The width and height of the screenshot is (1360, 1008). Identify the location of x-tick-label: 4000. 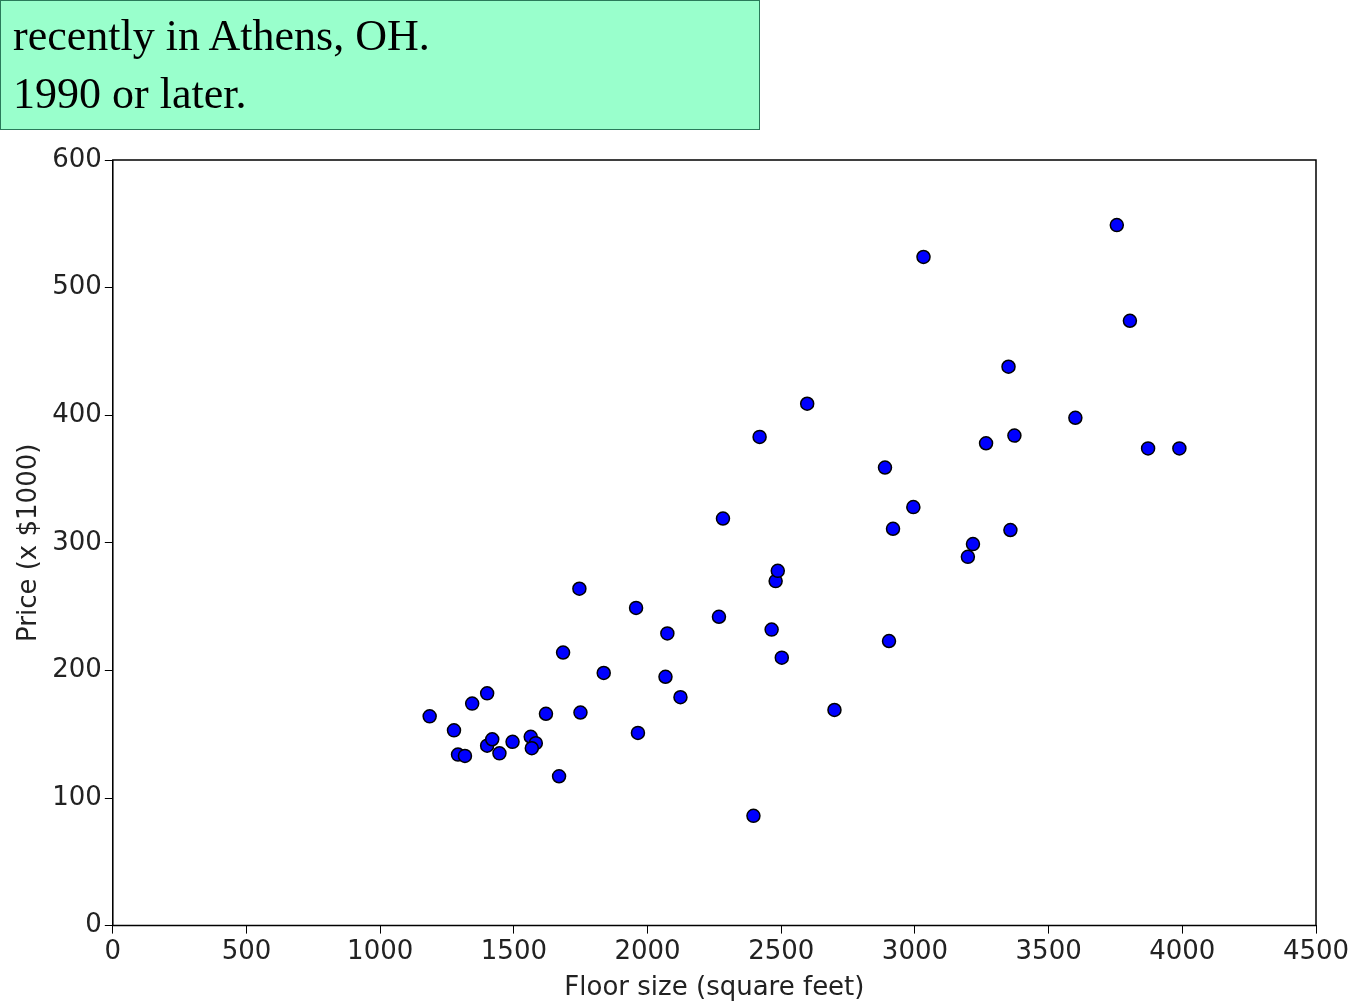
(1182, 949).